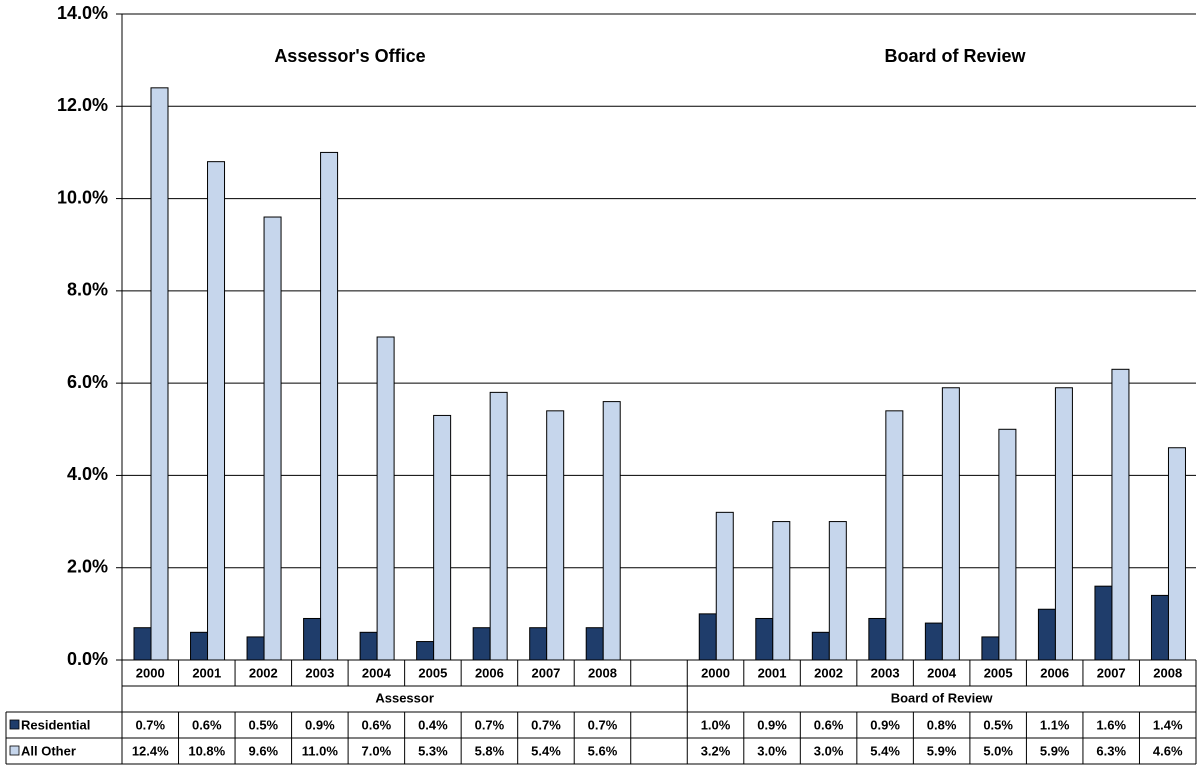  What do you see at coordinates (433, 724) in the screenshot?
I see `data-label: 0.4%` at bounding box center [433, 724].